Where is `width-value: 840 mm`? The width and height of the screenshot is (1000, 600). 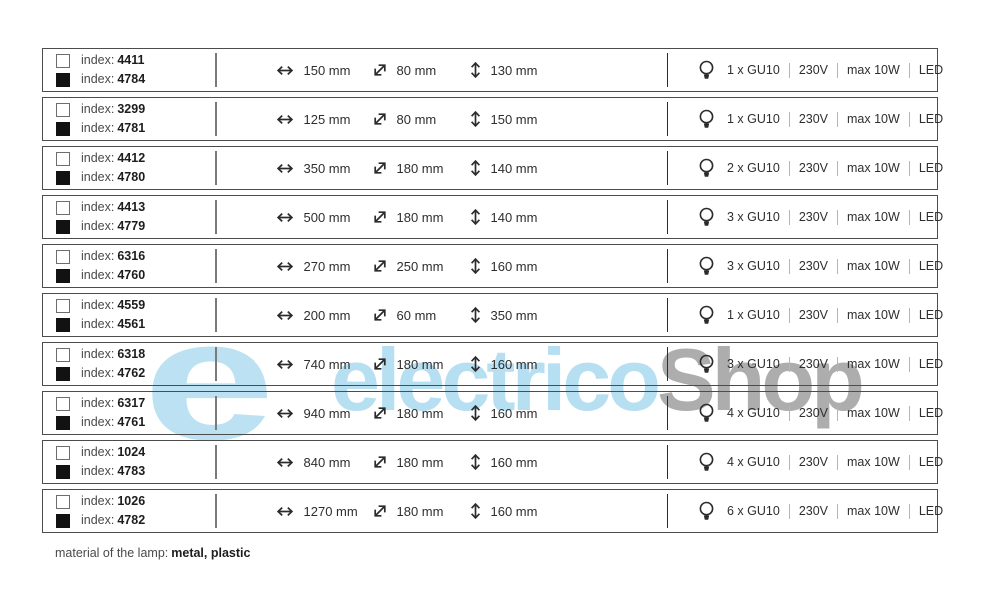
width-value: 840 mm is located at coordinates (327, 462).